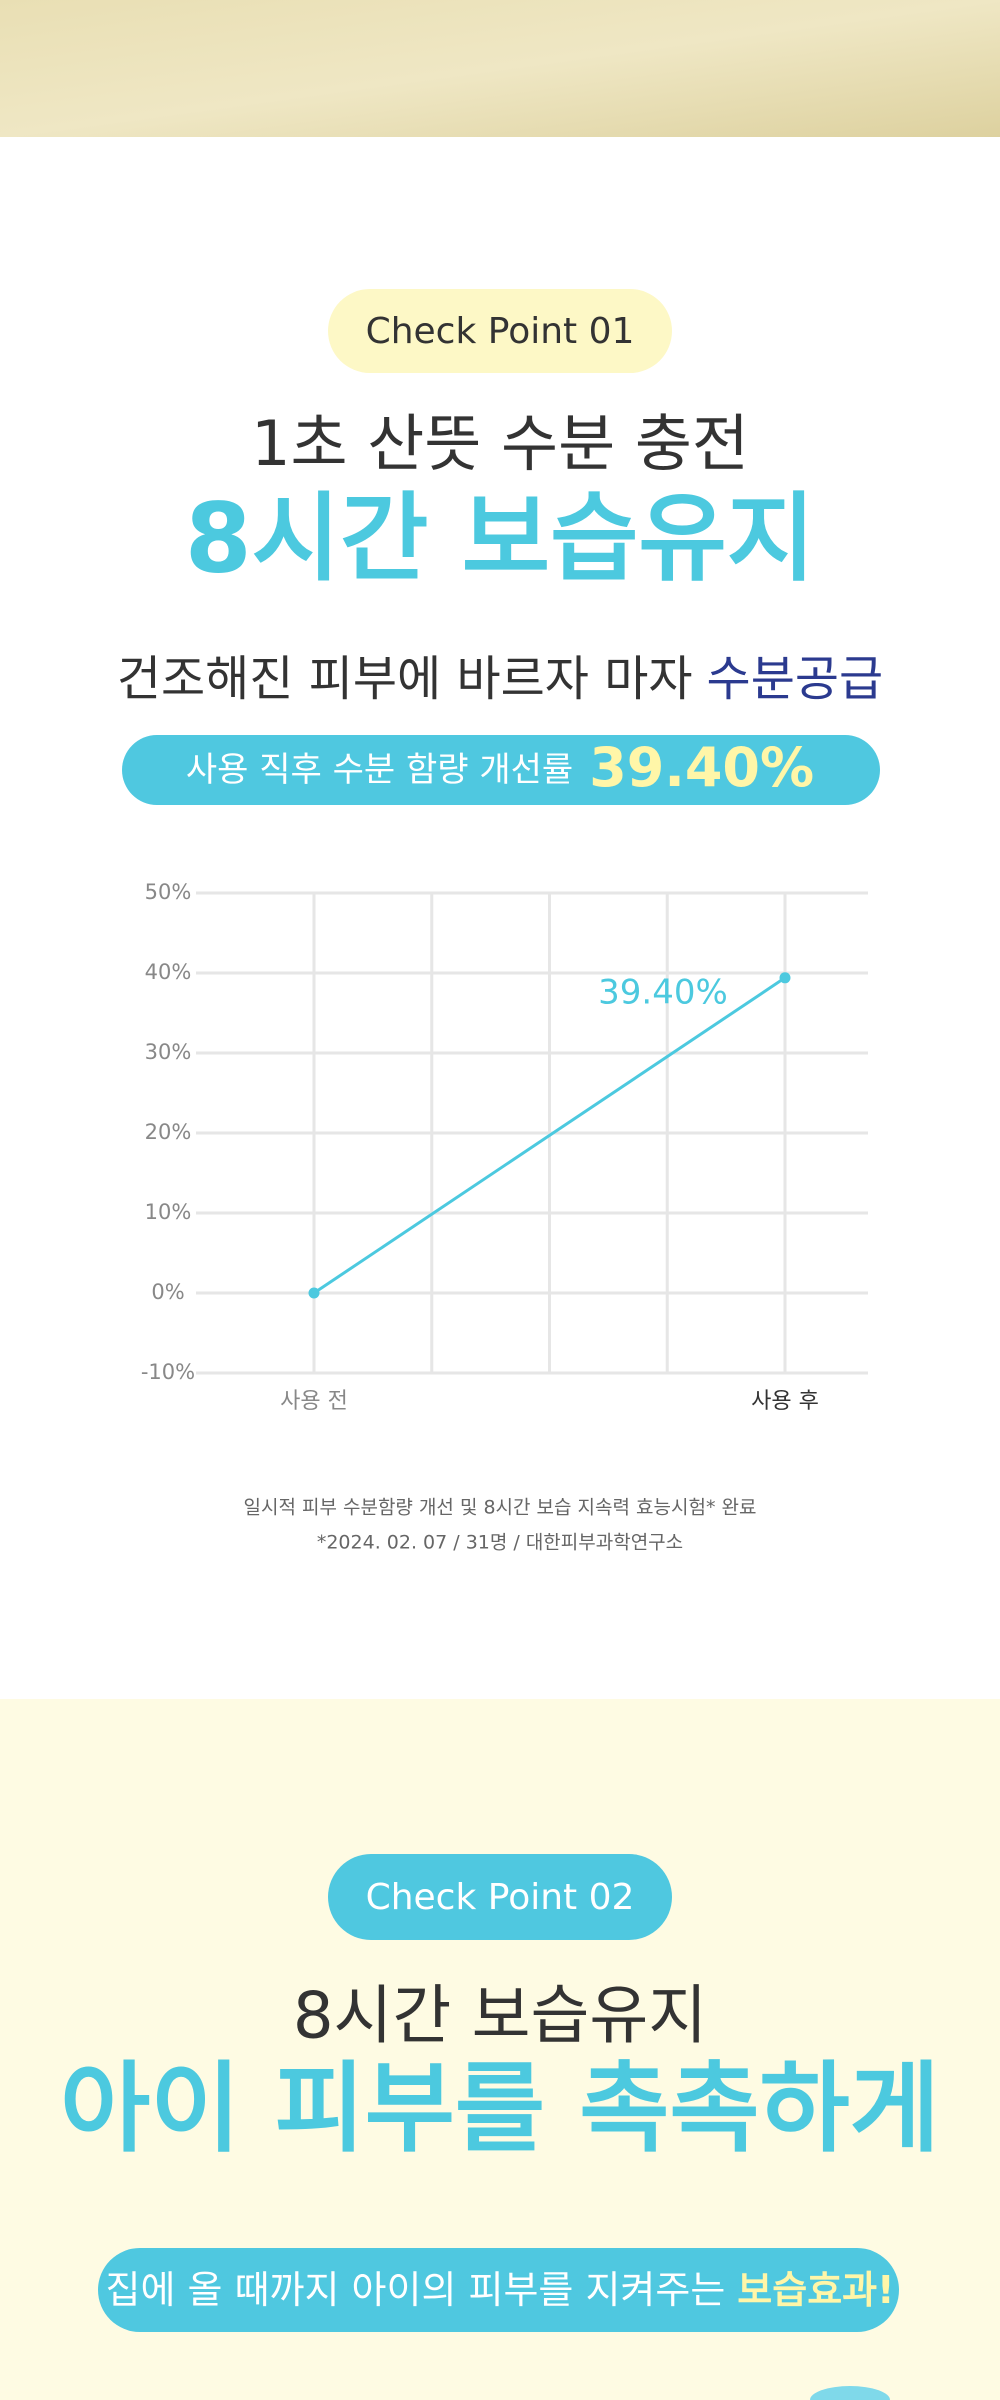 The width and height of the screenshot is (1000, 2400). I want to click on title: 8시간 보습유지, so click(500, 538).